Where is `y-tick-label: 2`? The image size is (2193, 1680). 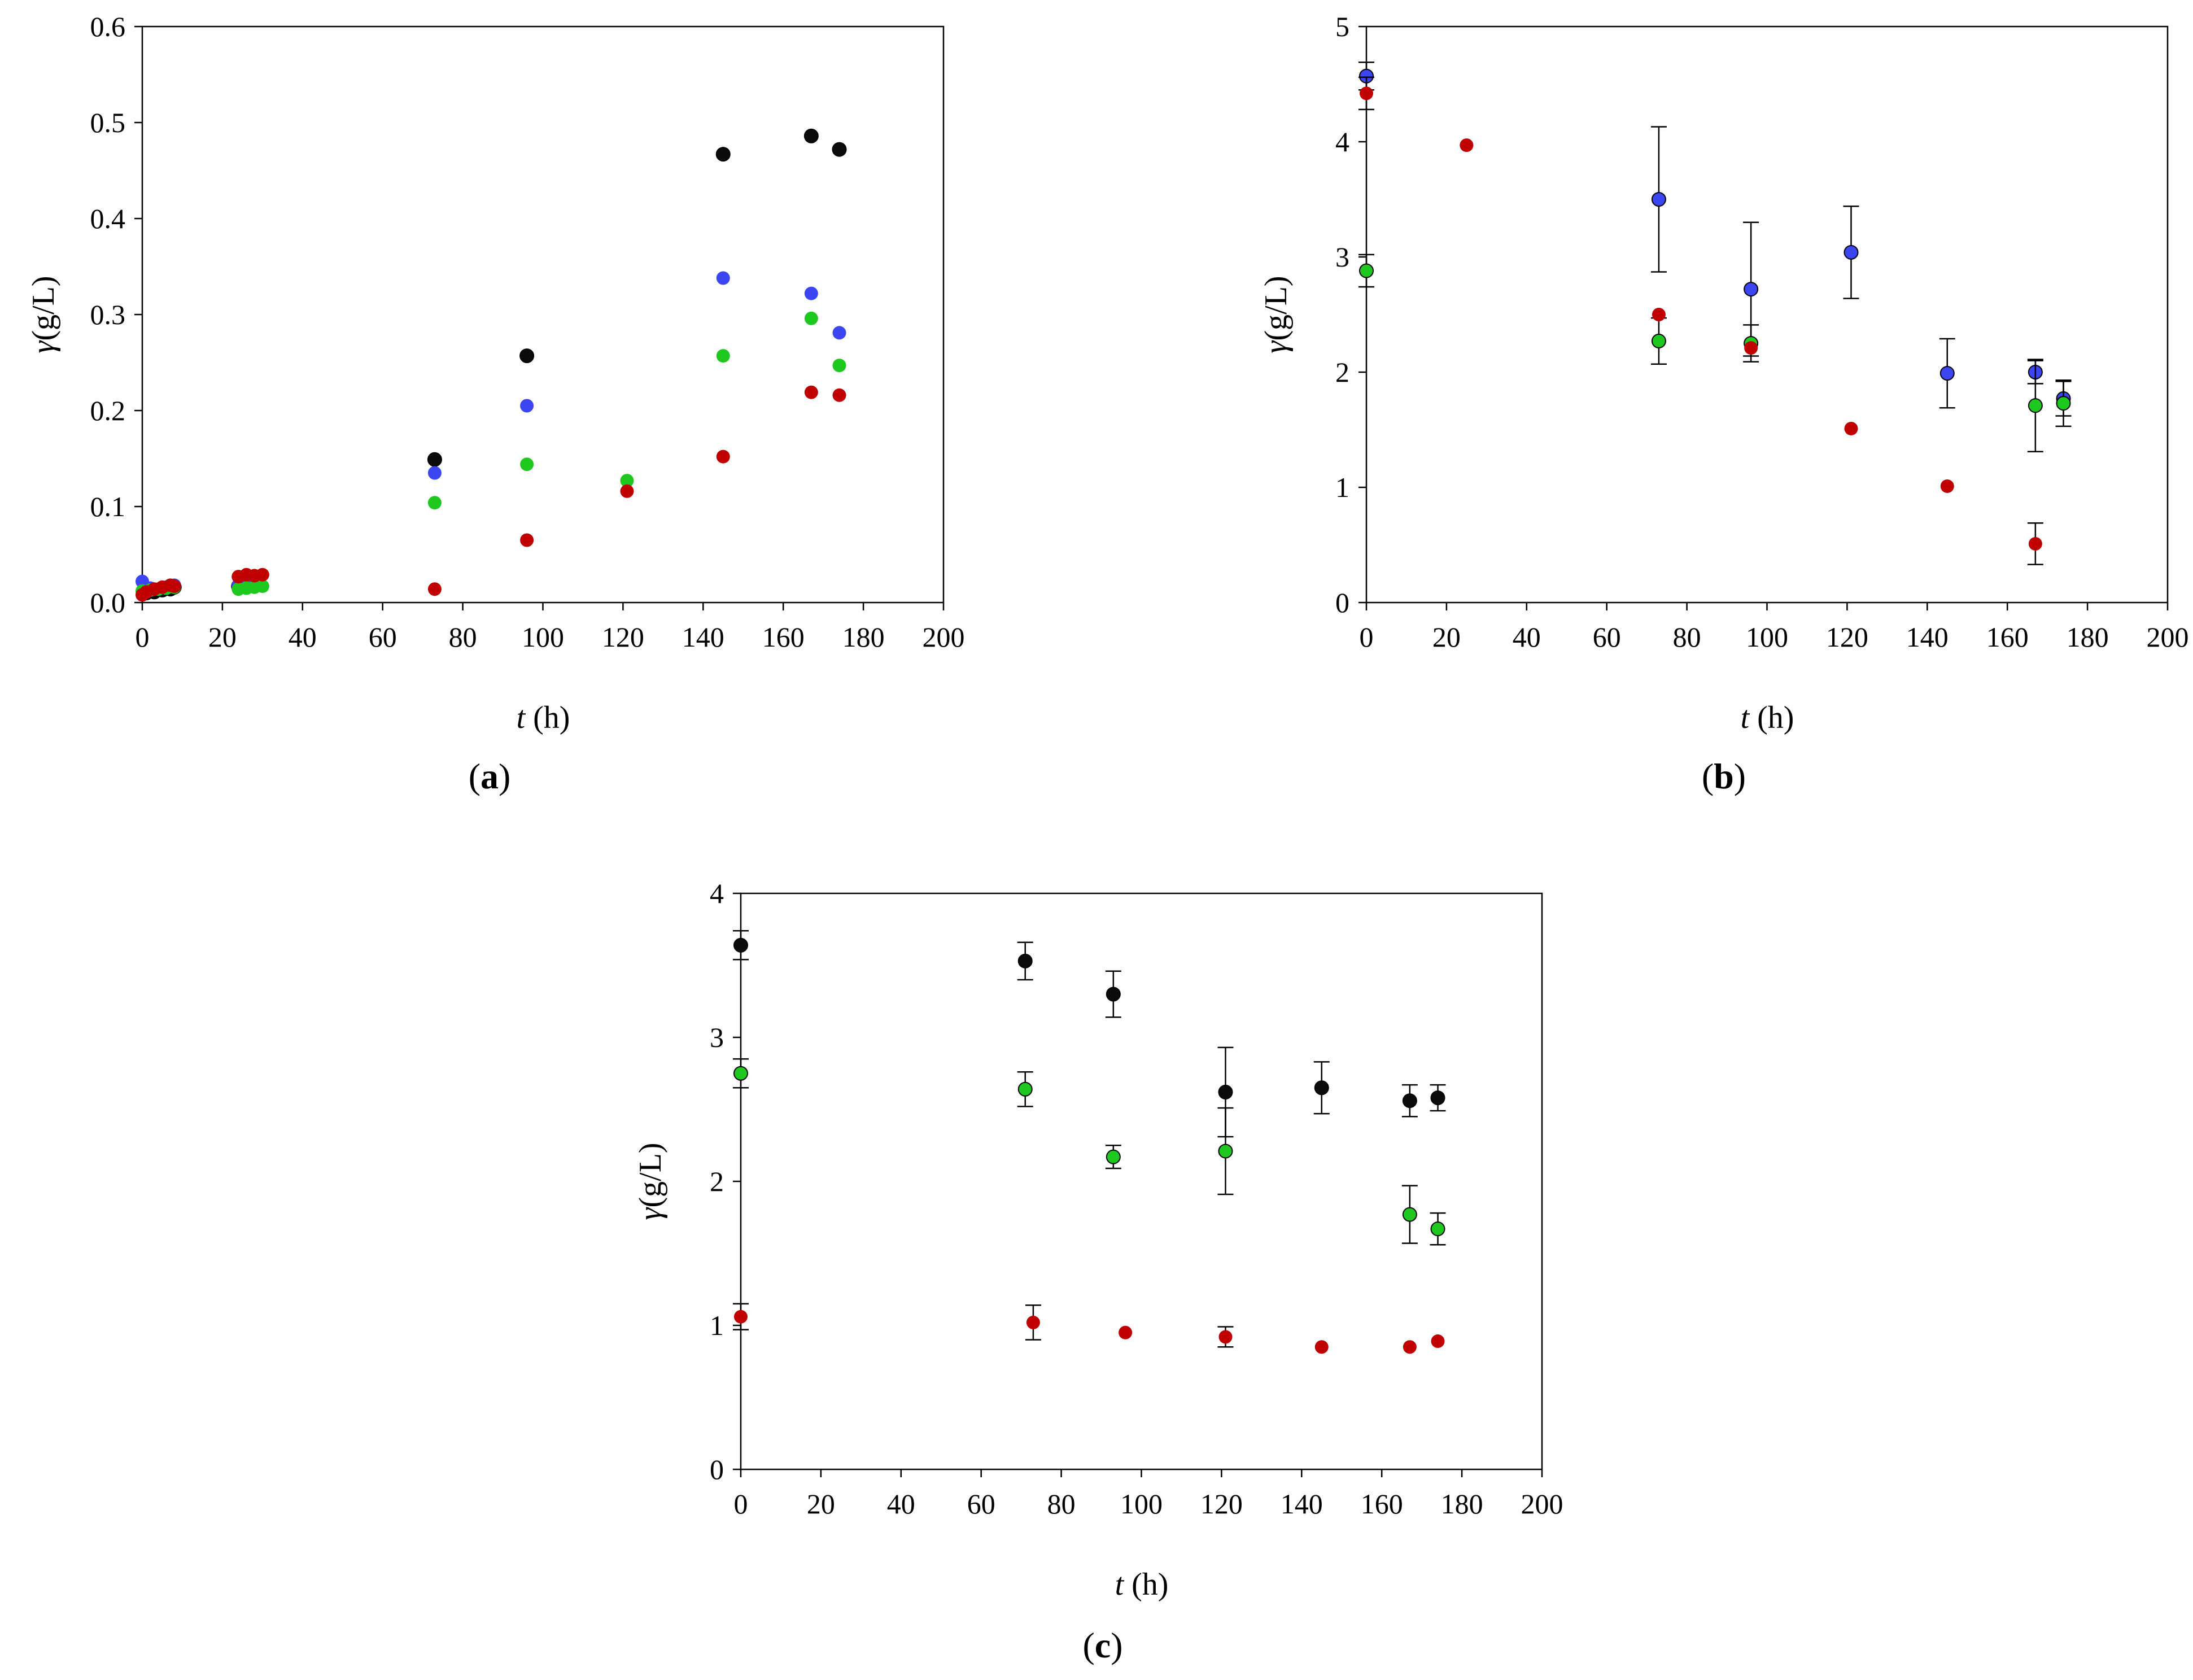 y-tick-label: 2 is located at coordinates (1342, 372).